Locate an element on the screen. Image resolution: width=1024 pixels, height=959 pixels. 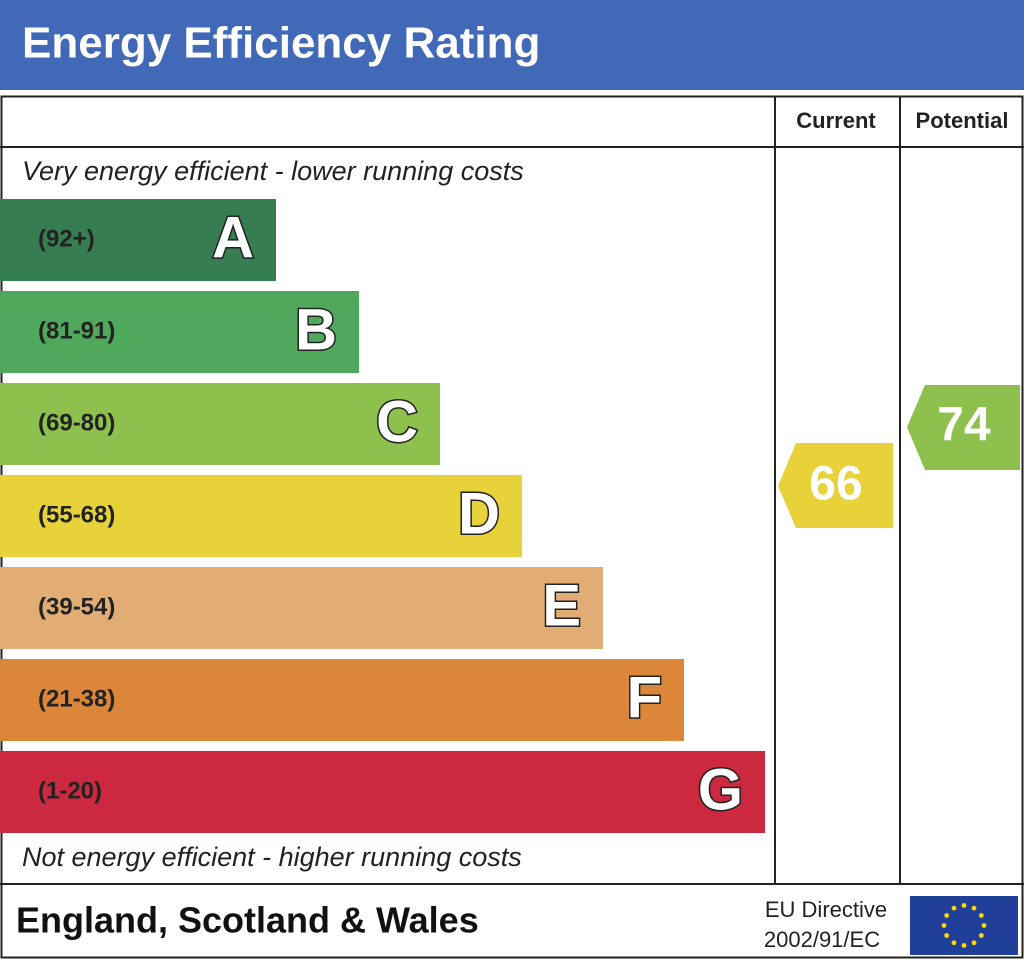
title: Energy Efficiency Rating is located at coordinates (281, 43).